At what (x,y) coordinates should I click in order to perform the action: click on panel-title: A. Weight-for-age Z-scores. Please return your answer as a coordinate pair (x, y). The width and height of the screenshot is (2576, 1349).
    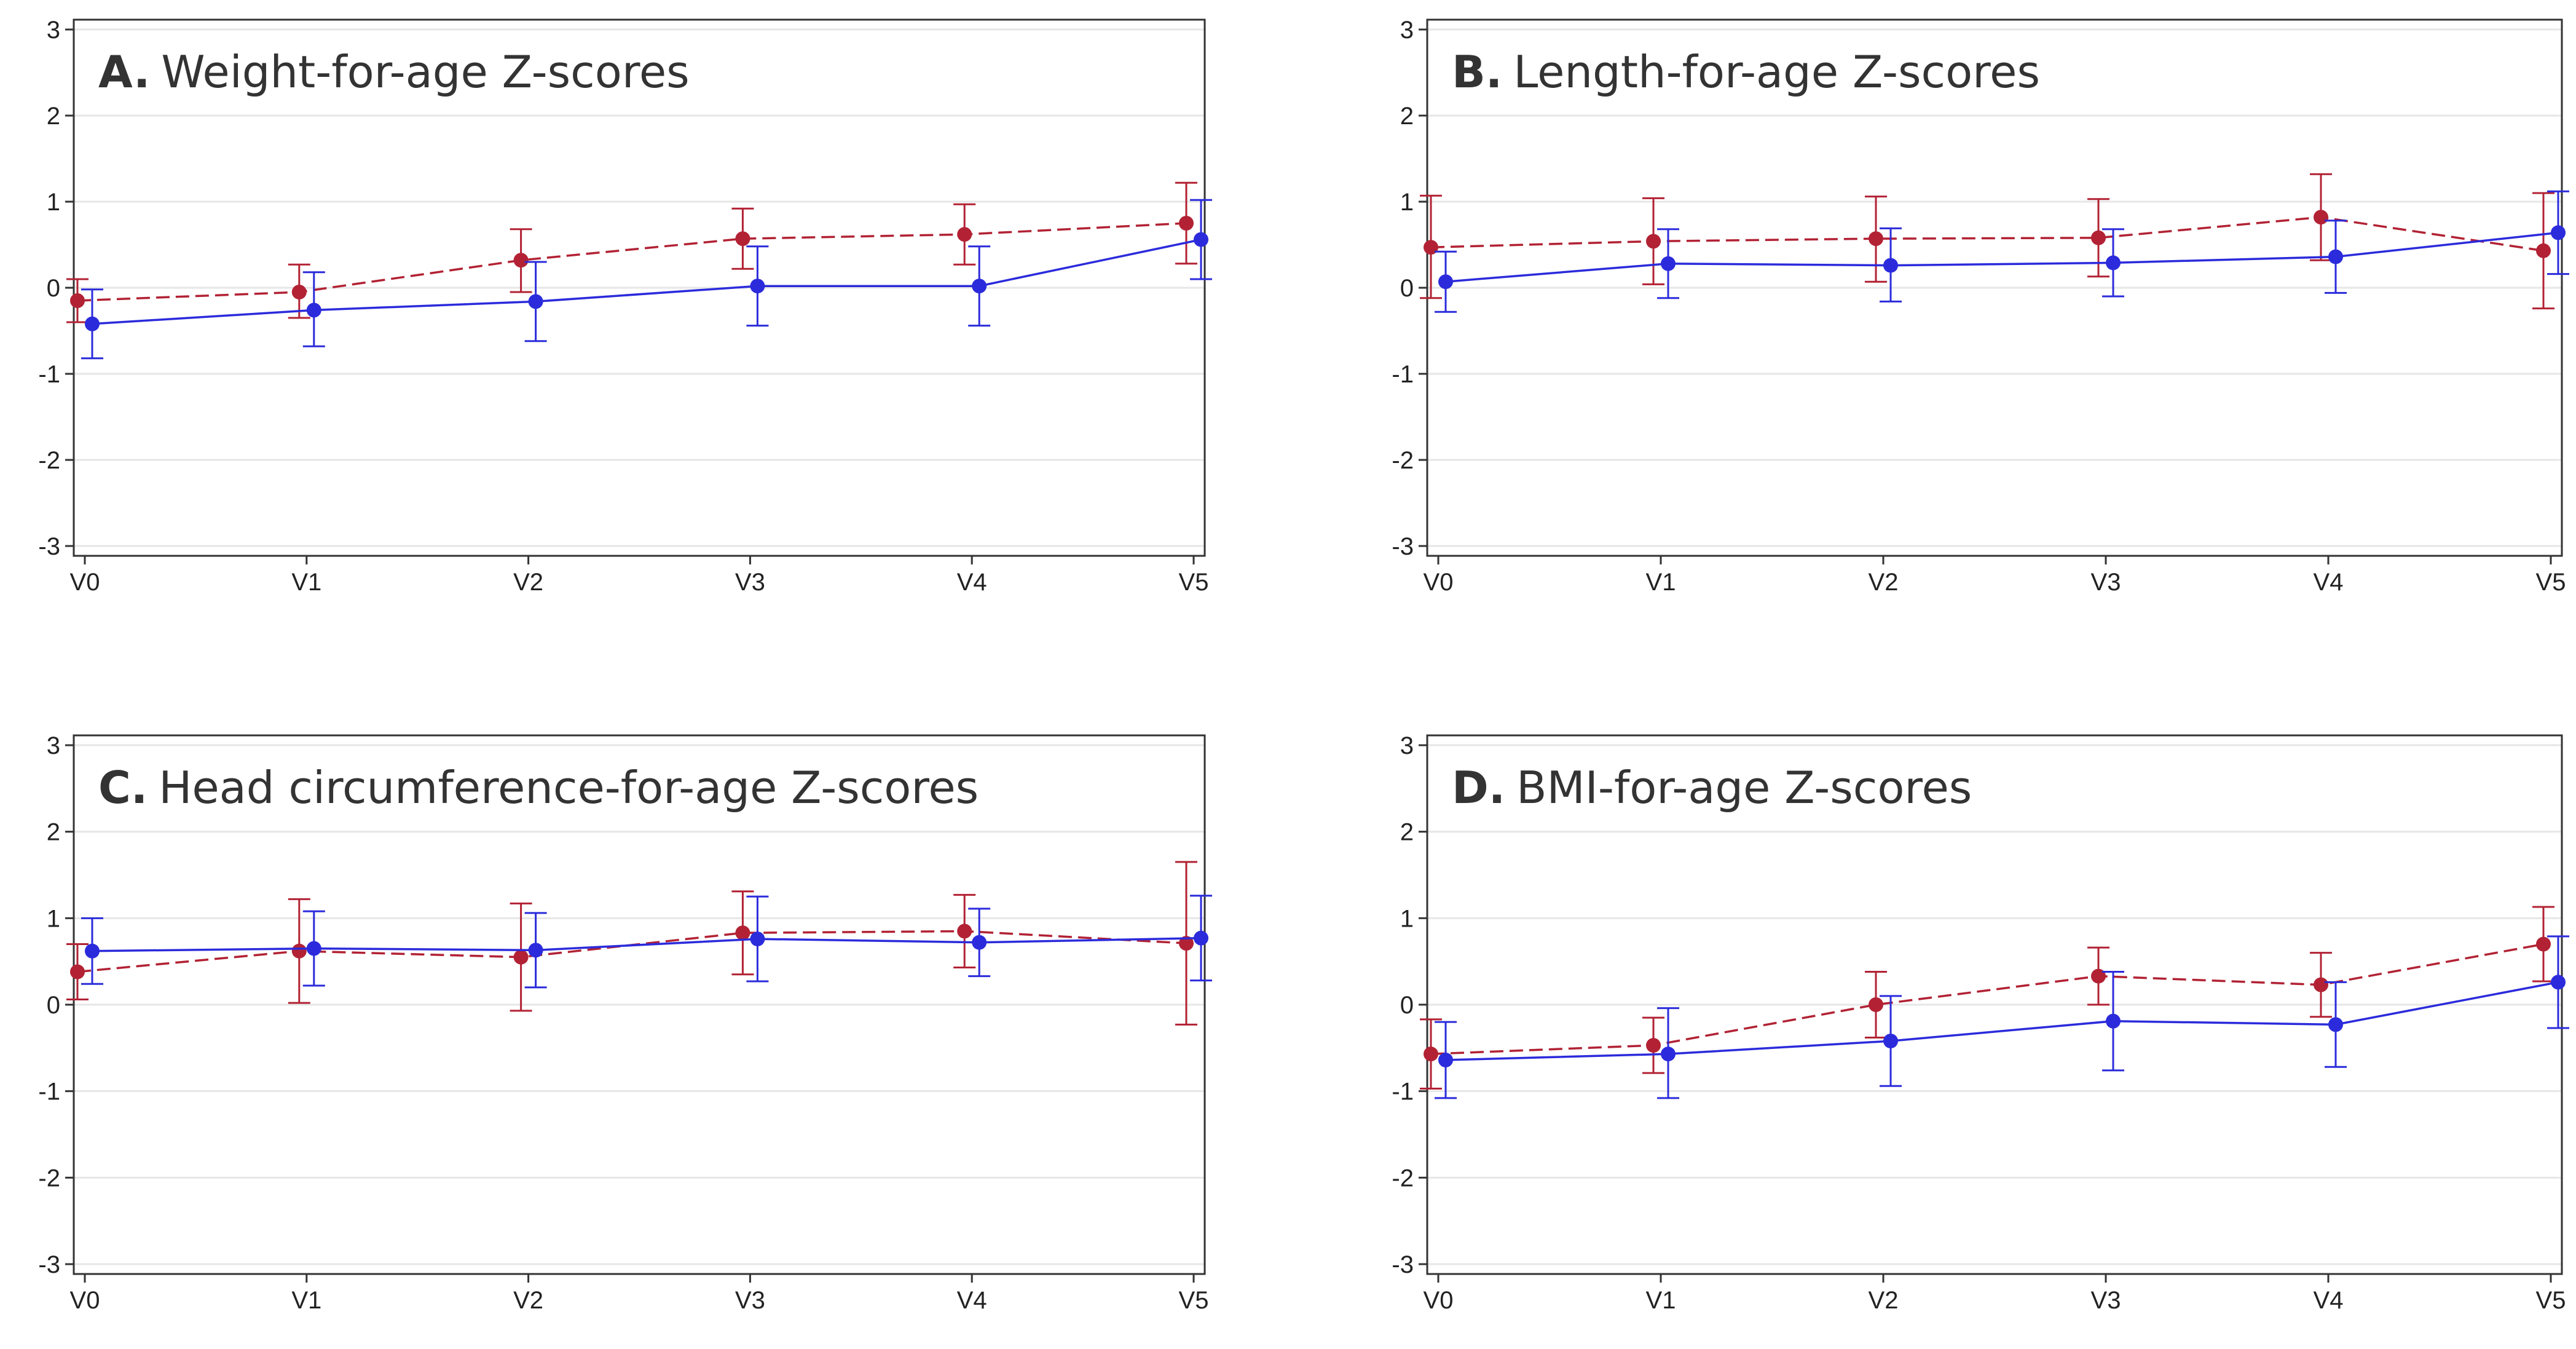
    Looking at the image, I should click on (394, 72).